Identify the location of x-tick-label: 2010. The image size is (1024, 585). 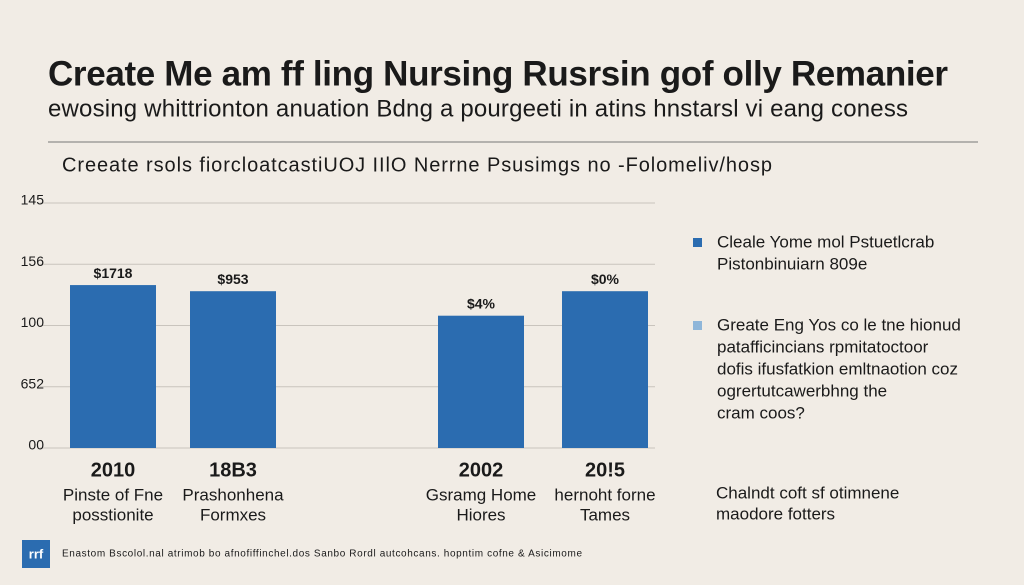
(113, 470).